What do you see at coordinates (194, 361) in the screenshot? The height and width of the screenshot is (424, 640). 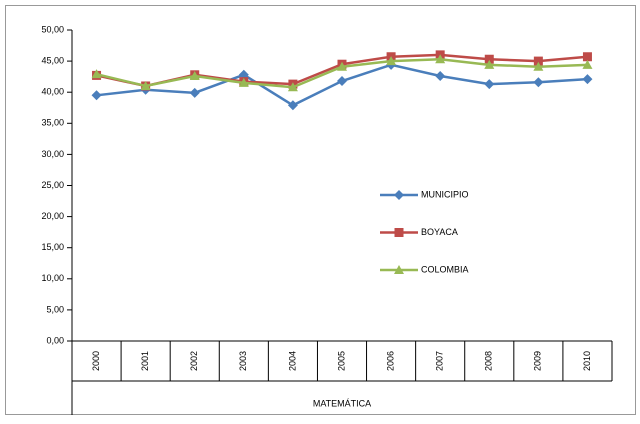 I see `x-tick-label: 2002` at bounding box center [194, 361].